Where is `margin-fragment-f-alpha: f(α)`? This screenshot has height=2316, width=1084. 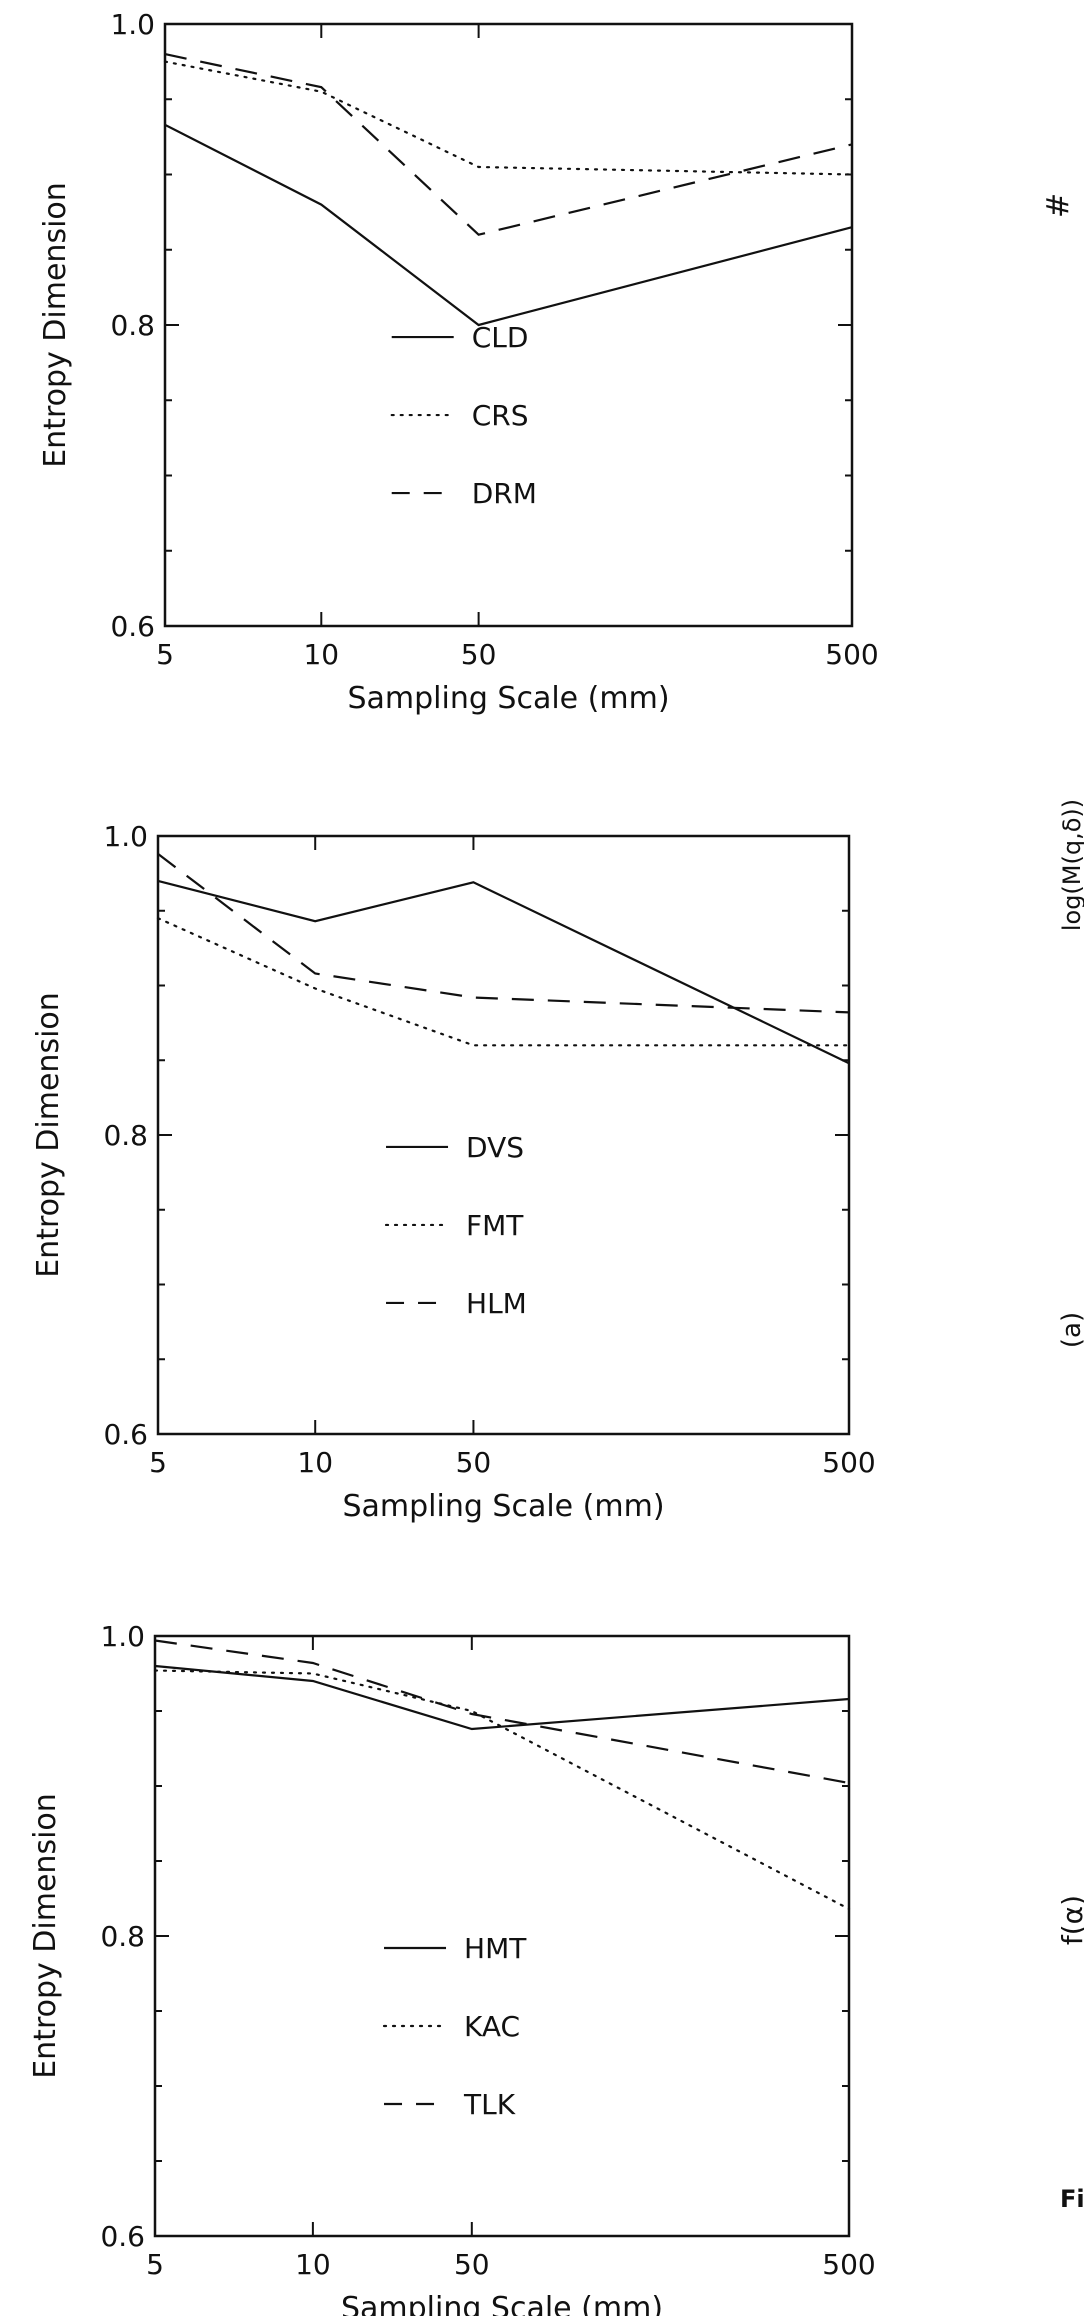 margin-fragment-f-alpha: f(α) is located at coordinates (1070, 1920).